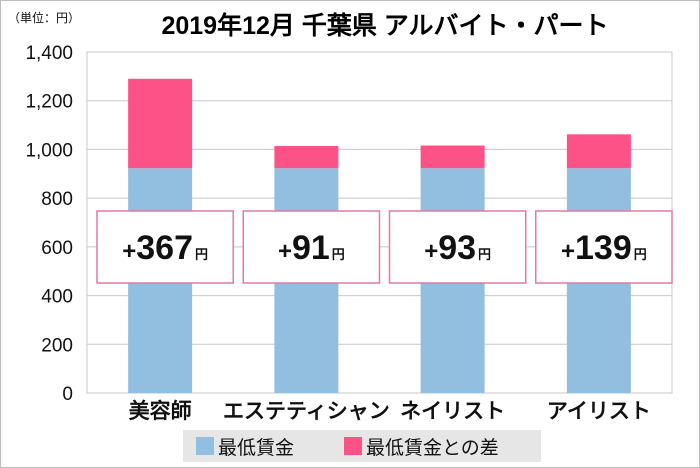  What do you see at coordinates (49, 150) in the screenshot?
I see `y-tick-label: 1,000` at bounding box center [49, 150].